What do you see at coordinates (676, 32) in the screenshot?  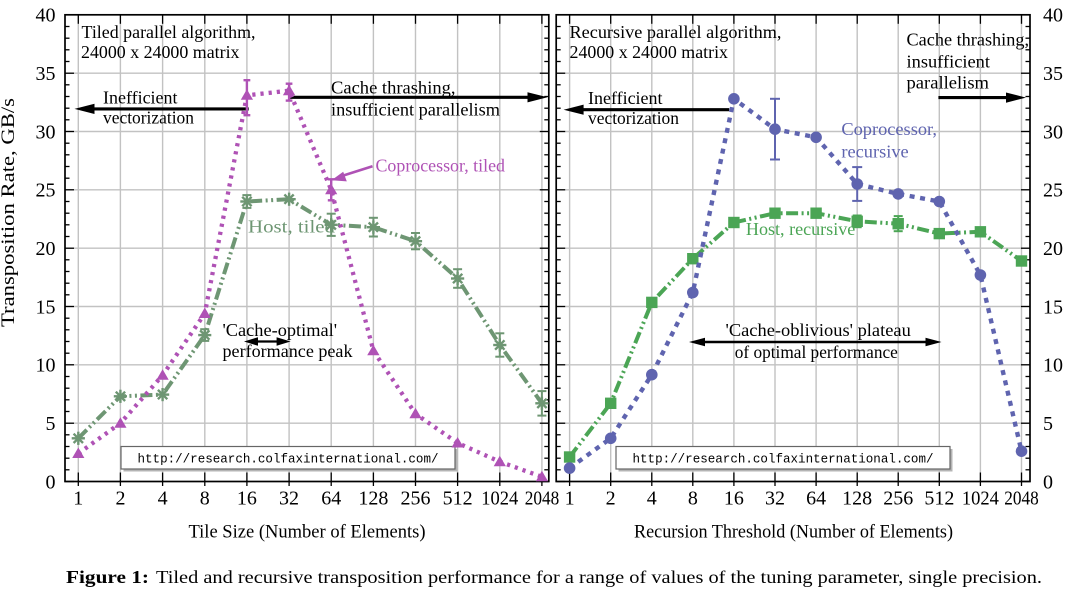 I see `svg-text: Recursive parallel algorithm,` at bounding box center [676, 32].